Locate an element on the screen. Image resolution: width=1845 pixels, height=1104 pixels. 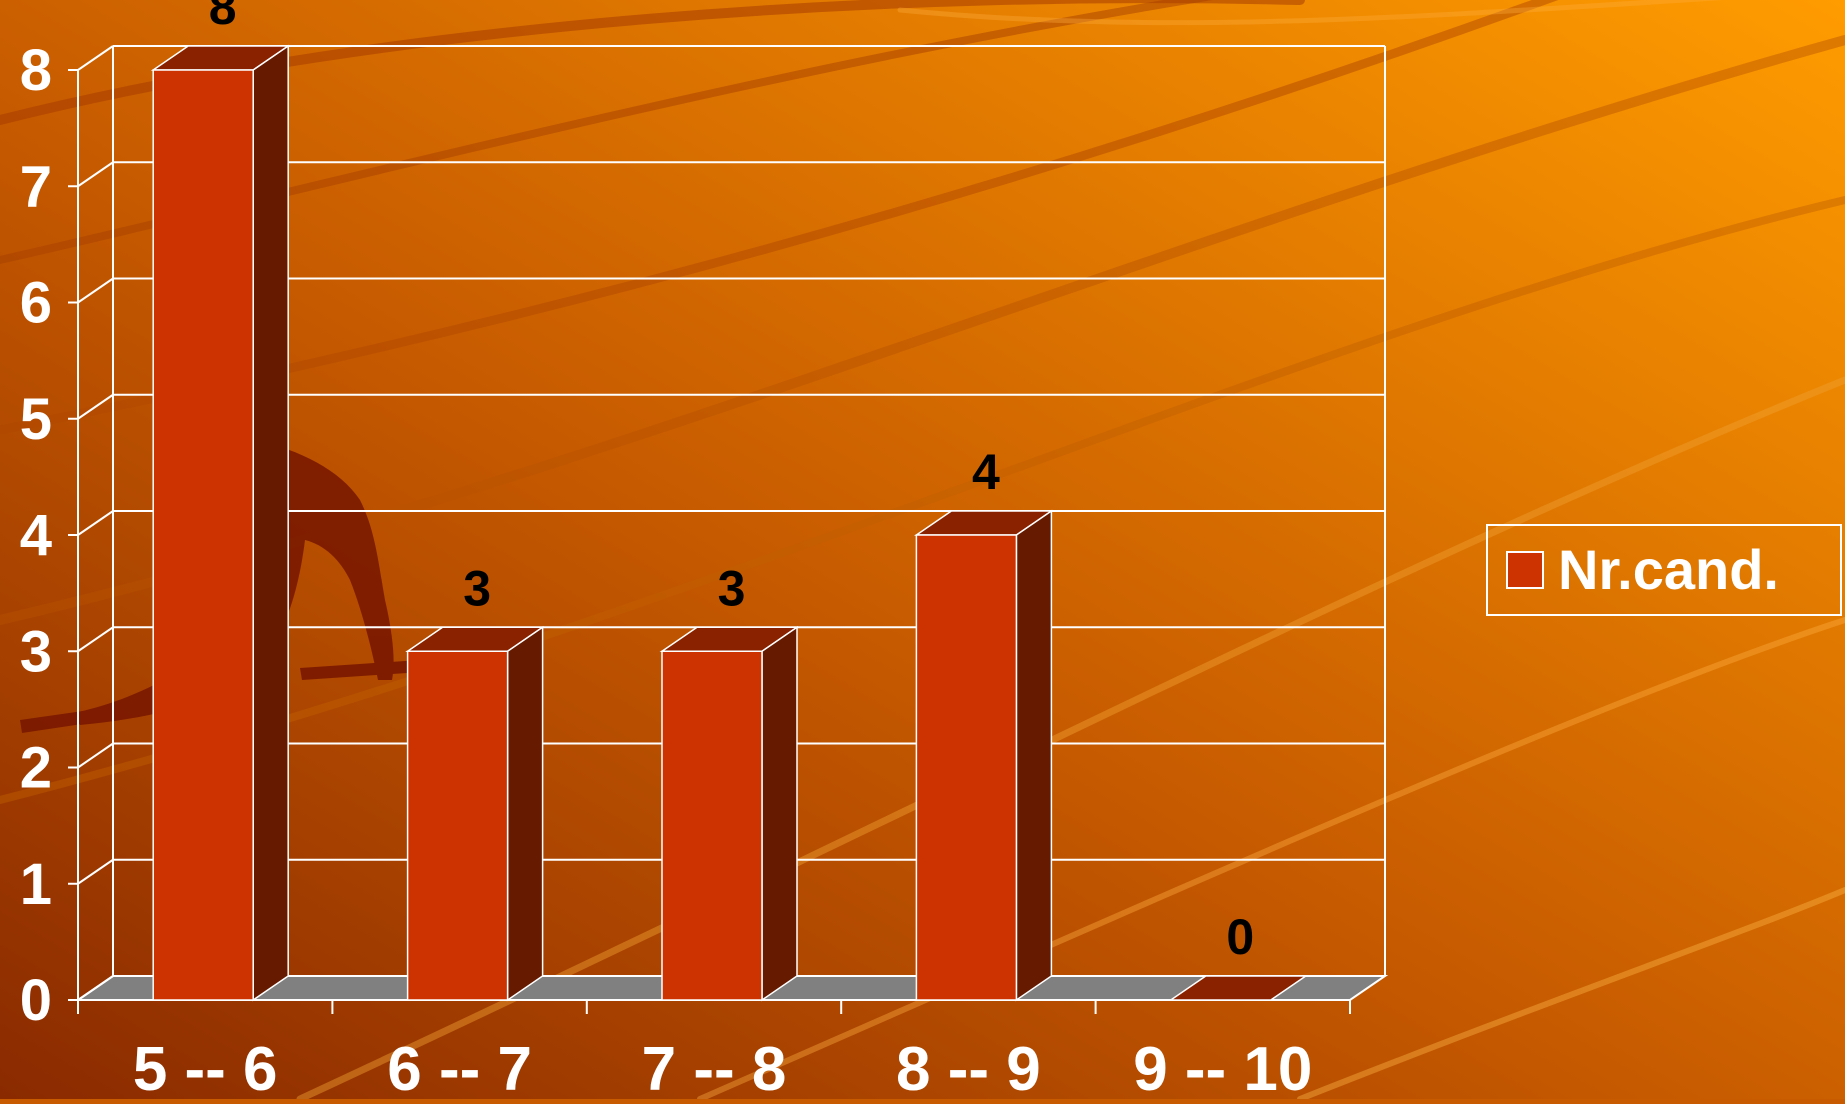
y-tick-label: 4 is located at coordinates (36, 535).